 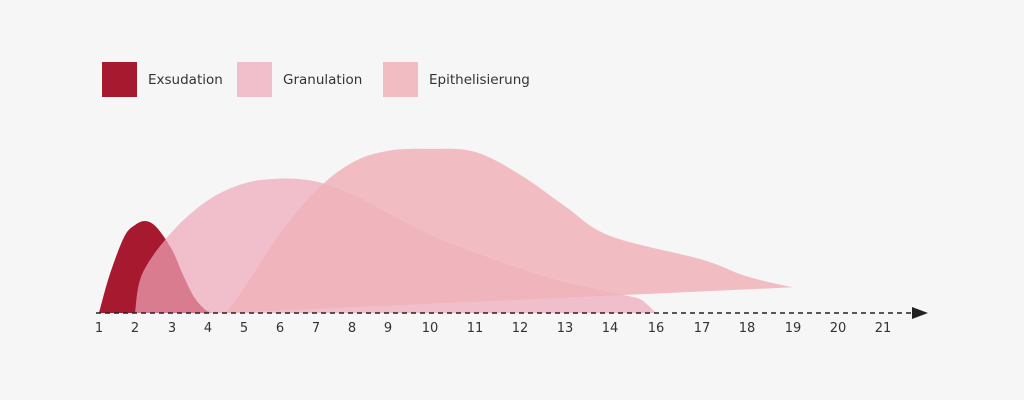 What do you see at coordinates (656, 328) in the screenshot?
I see `x-tick-label: 16` at bounding box center [656, 328].